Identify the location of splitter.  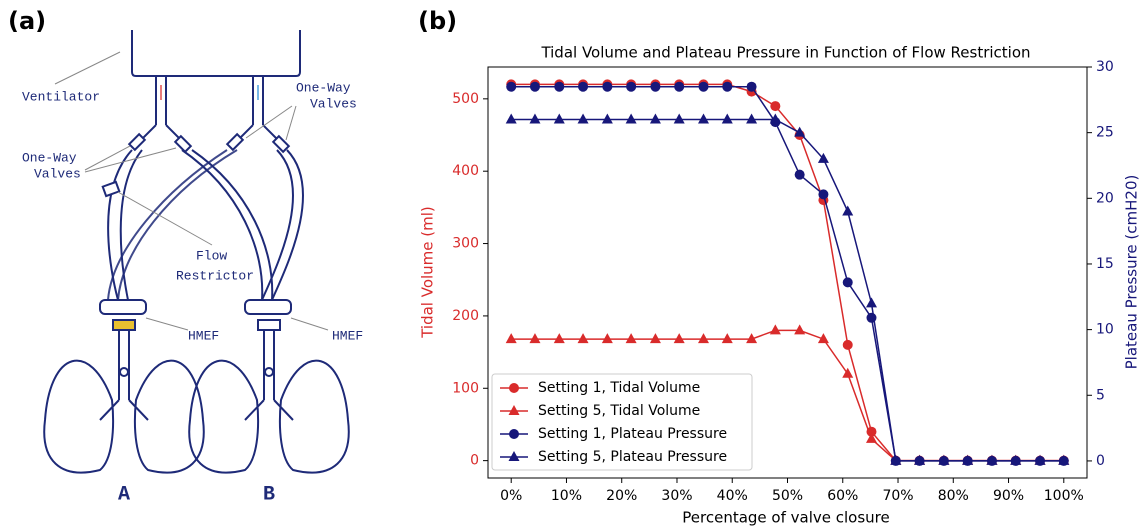
(209, 135).